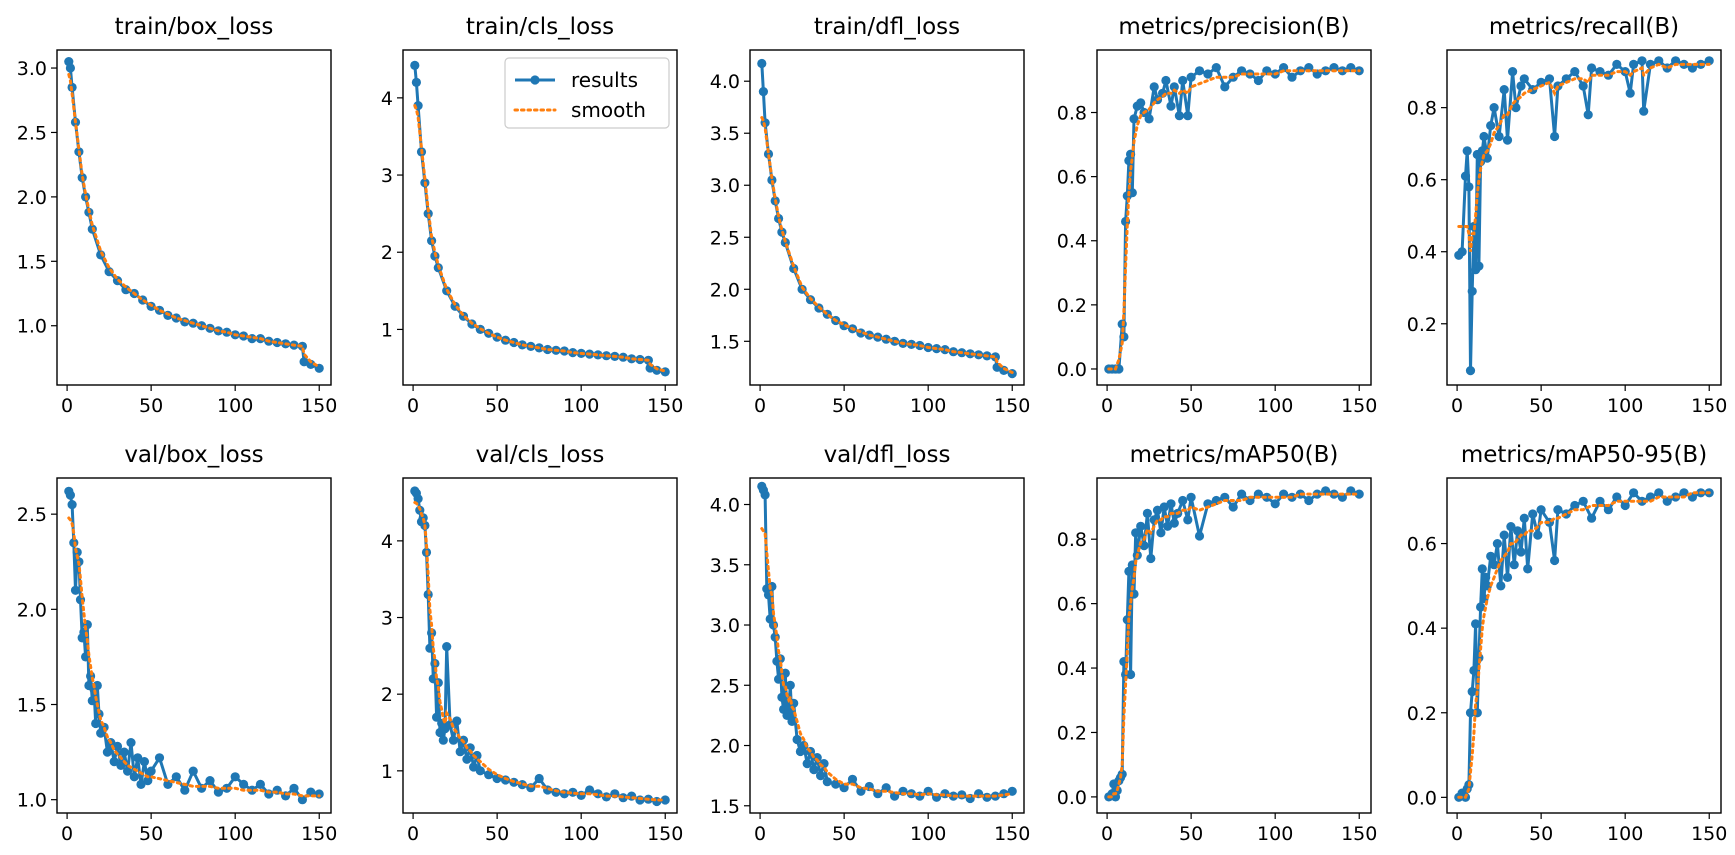  What do you see at coordinates (725, 290) in the screenshot?
I see `y-tick-label: 2.0` at bounding box center [725, 290].